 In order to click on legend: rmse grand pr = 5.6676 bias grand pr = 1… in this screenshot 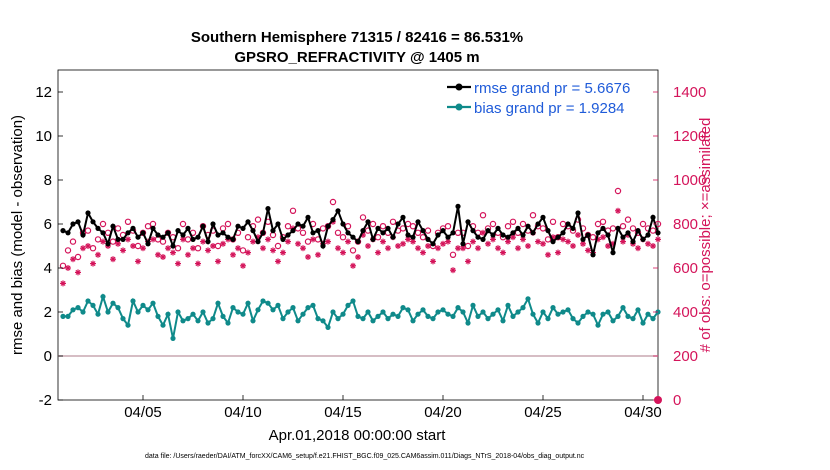, I will do `click(543, 96)`.